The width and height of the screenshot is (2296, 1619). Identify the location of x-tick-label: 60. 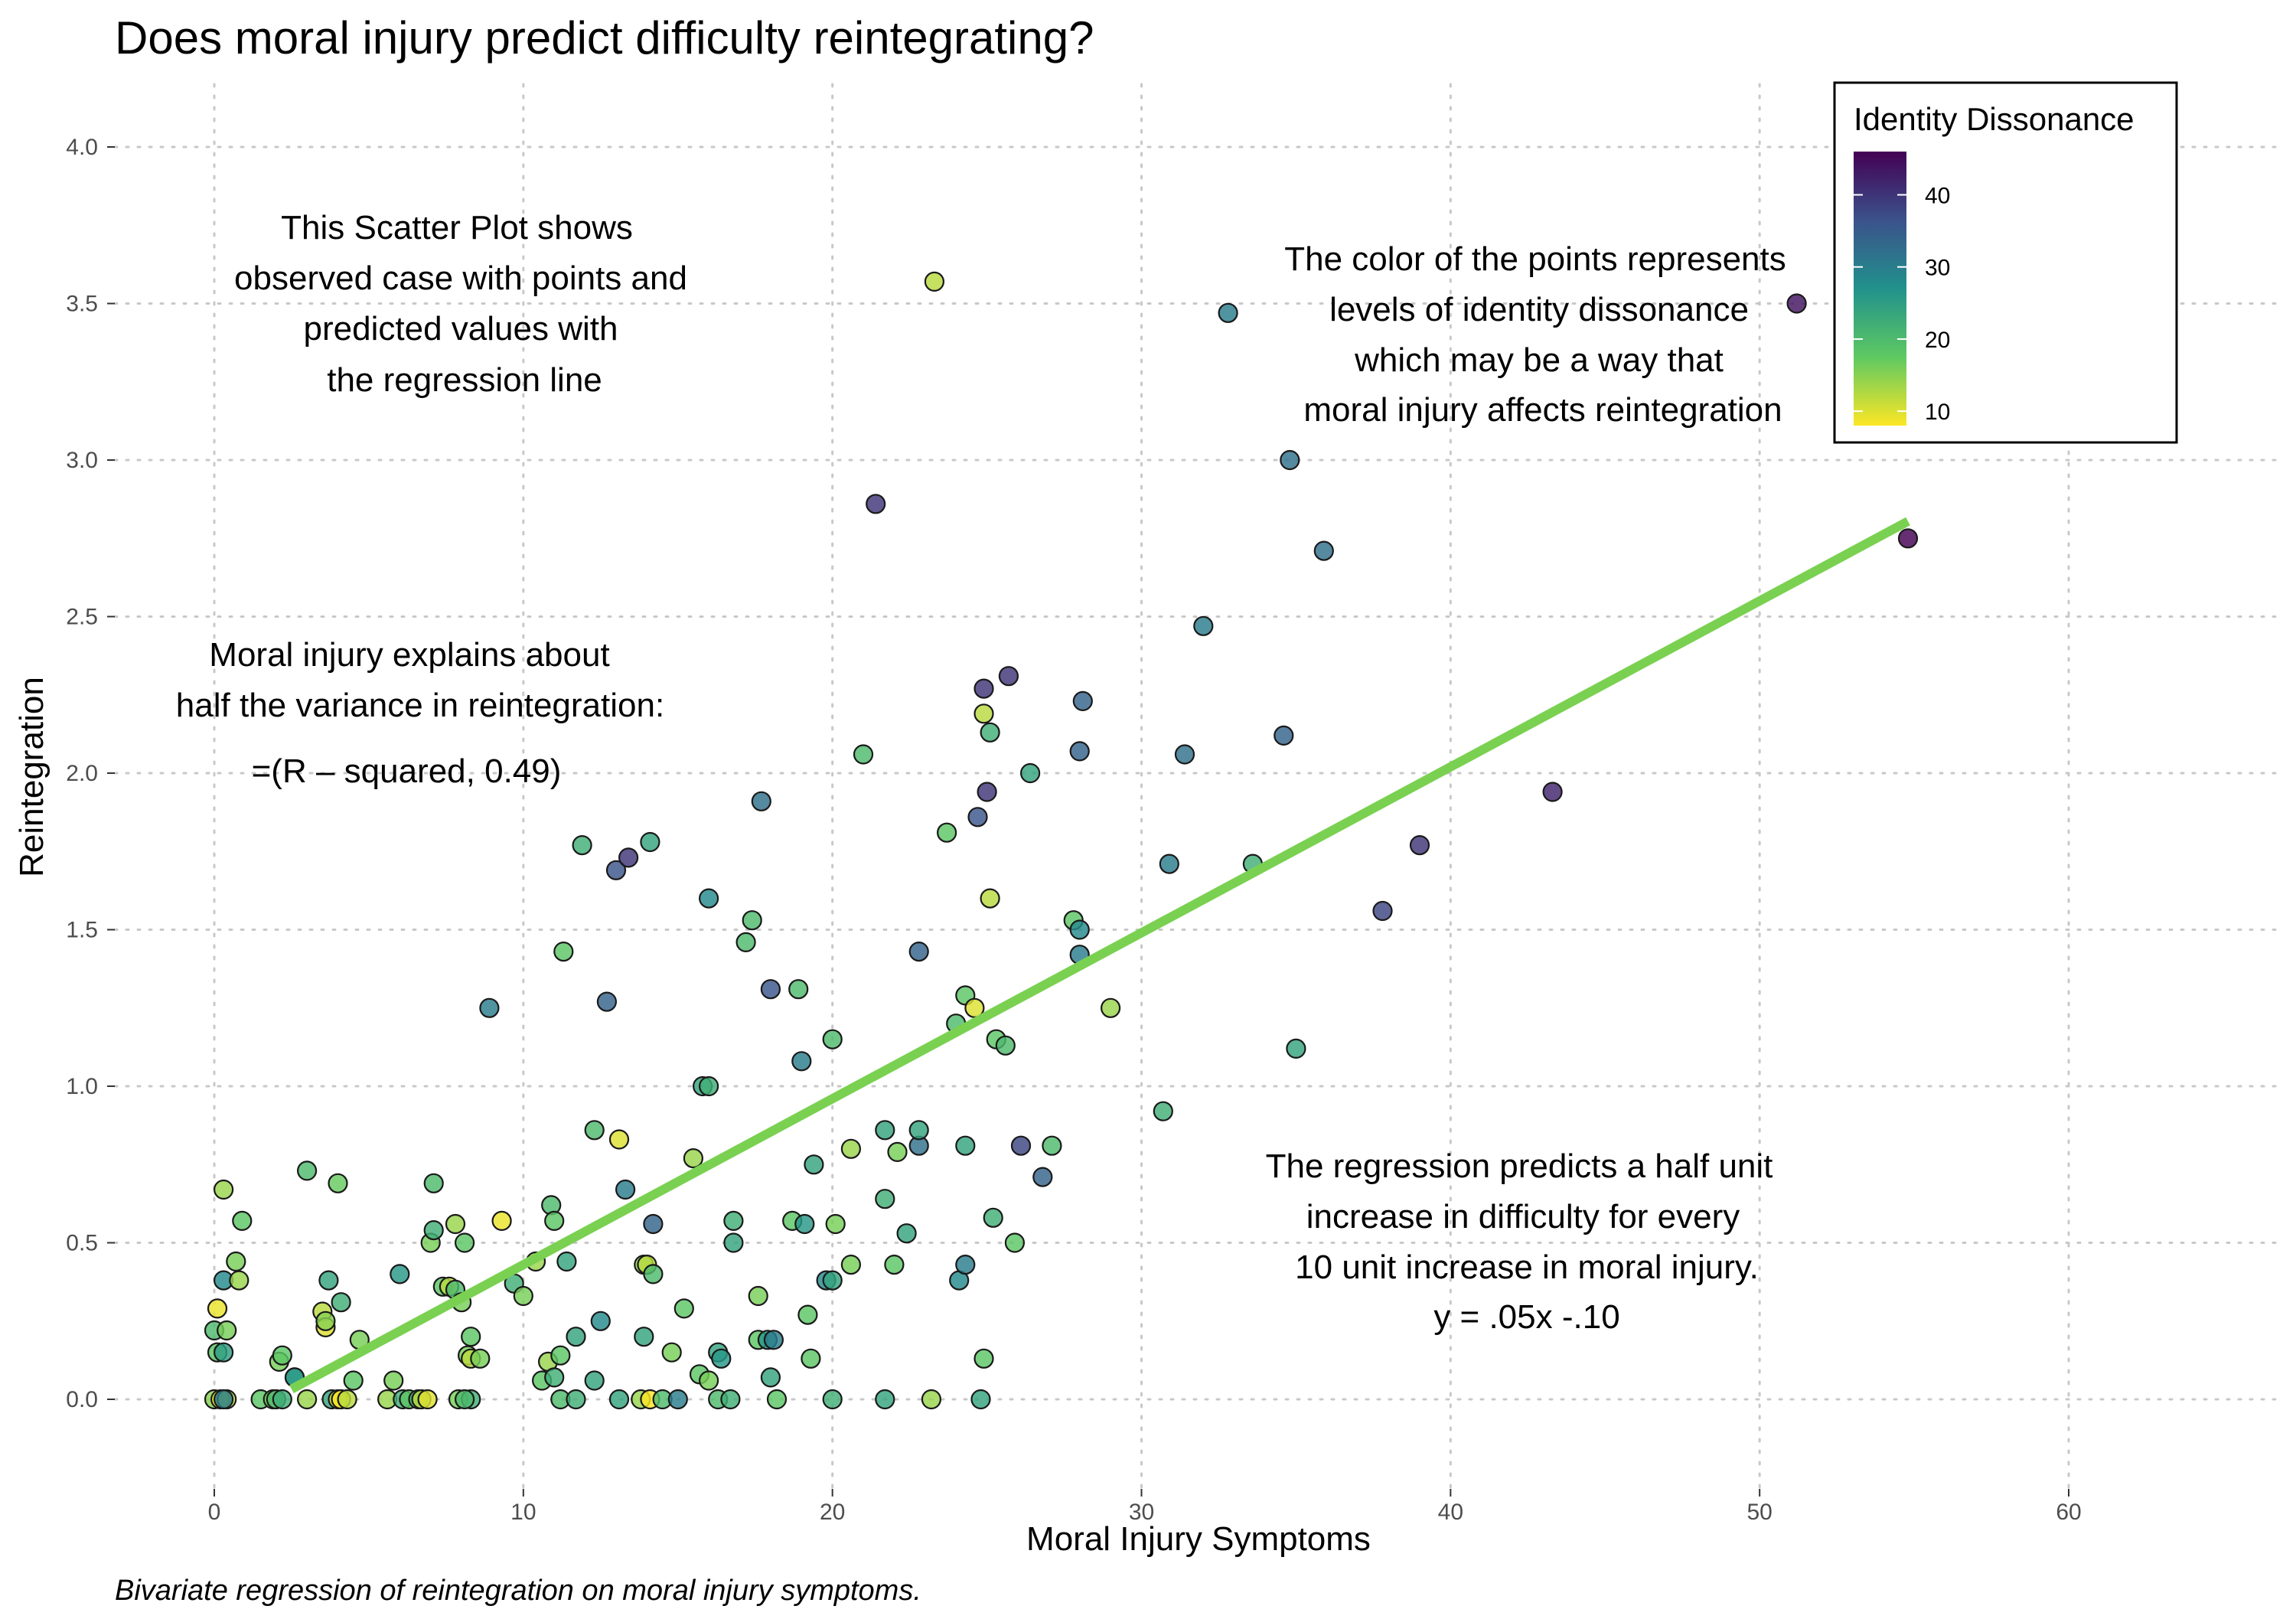
(2068, 1512).